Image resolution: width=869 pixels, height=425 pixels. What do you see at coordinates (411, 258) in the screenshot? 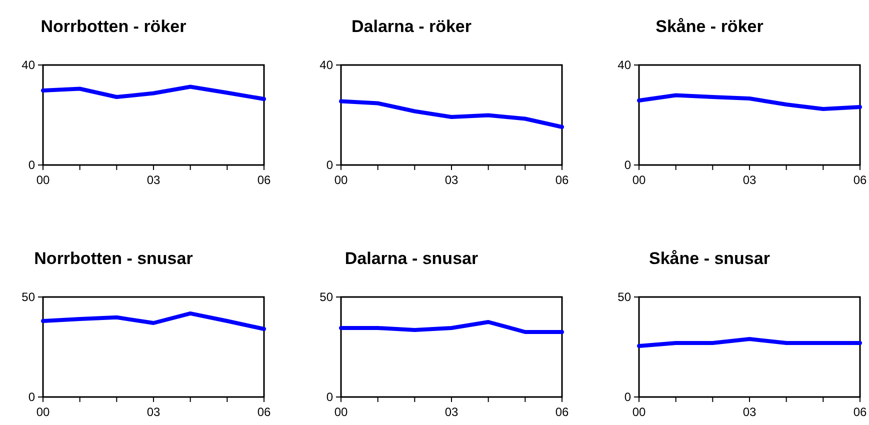
I see `chart-title: Dalarna - snusar` at bounding box center [411, 258].